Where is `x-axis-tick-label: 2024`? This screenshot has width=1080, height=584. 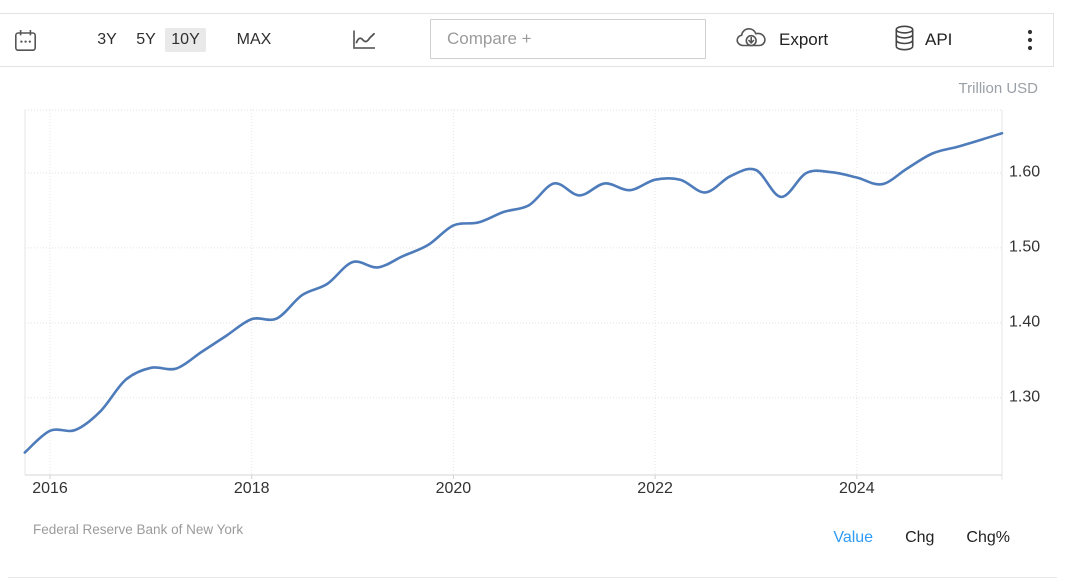 x-axis-tick-label: 2024 is located at coordinates (857, 488).